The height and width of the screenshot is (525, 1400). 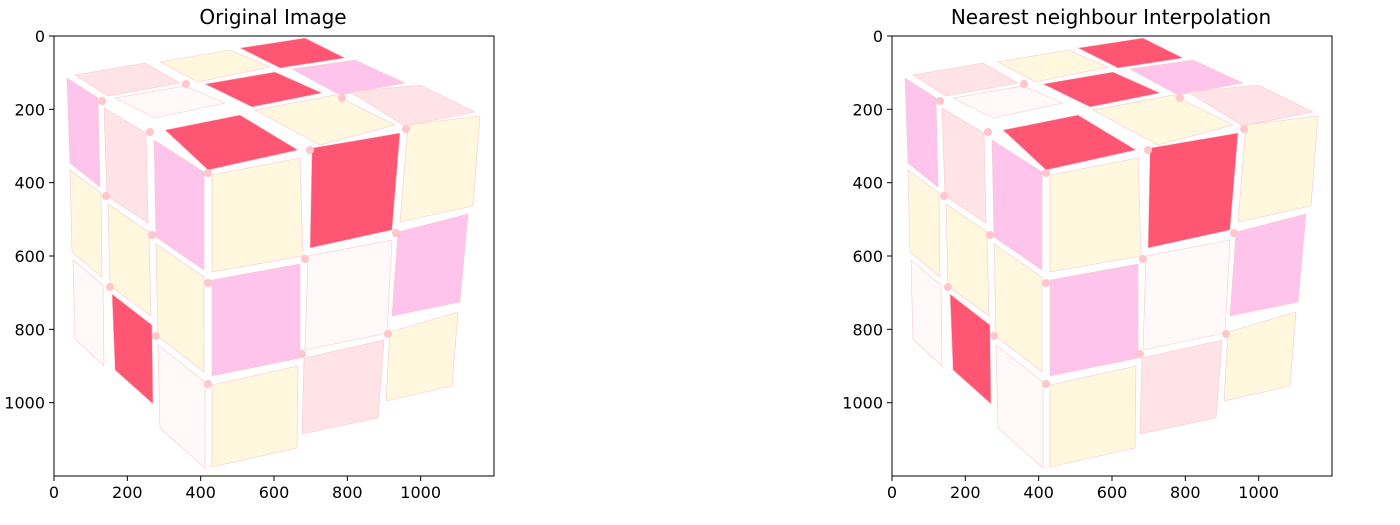 I want to click on chart-title: Original Image, so click(x=272, y=17).